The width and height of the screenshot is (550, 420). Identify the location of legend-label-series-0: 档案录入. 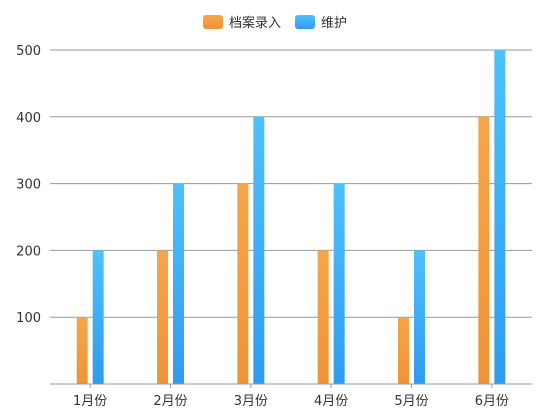
(254, 23).